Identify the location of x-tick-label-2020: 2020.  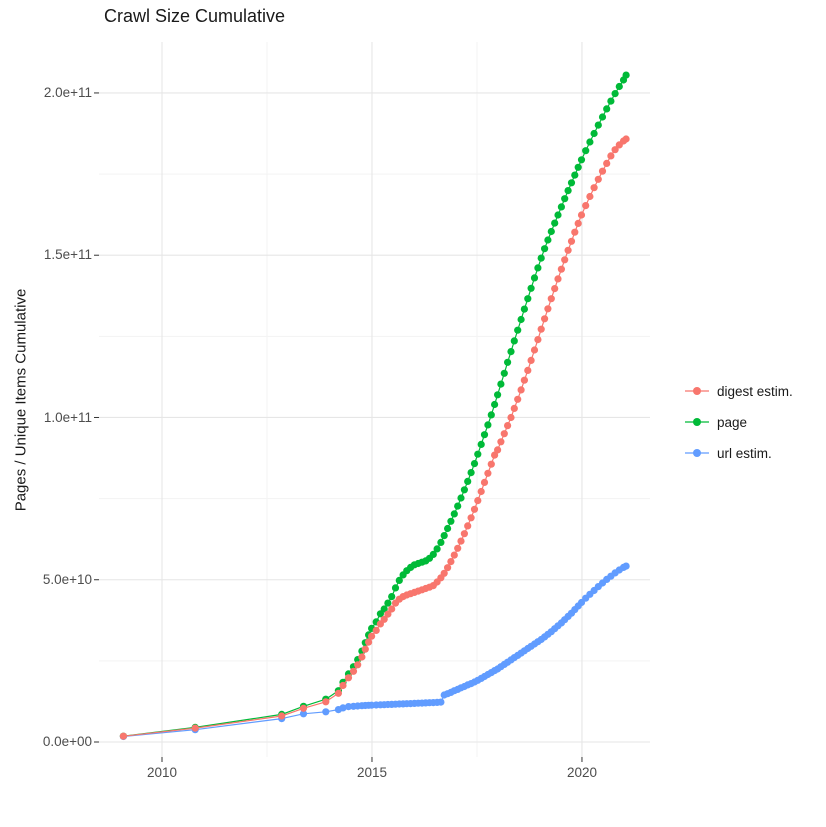
(582, 772).